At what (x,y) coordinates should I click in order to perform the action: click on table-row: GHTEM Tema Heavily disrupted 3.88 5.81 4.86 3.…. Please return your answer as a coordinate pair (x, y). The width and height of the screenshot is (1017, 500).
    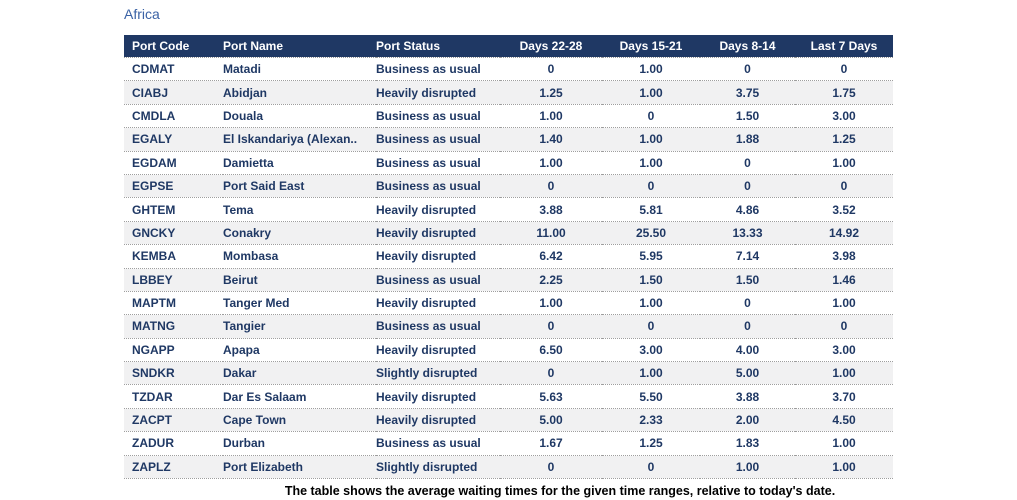
    Looking at the image, I should click on (508, 209).